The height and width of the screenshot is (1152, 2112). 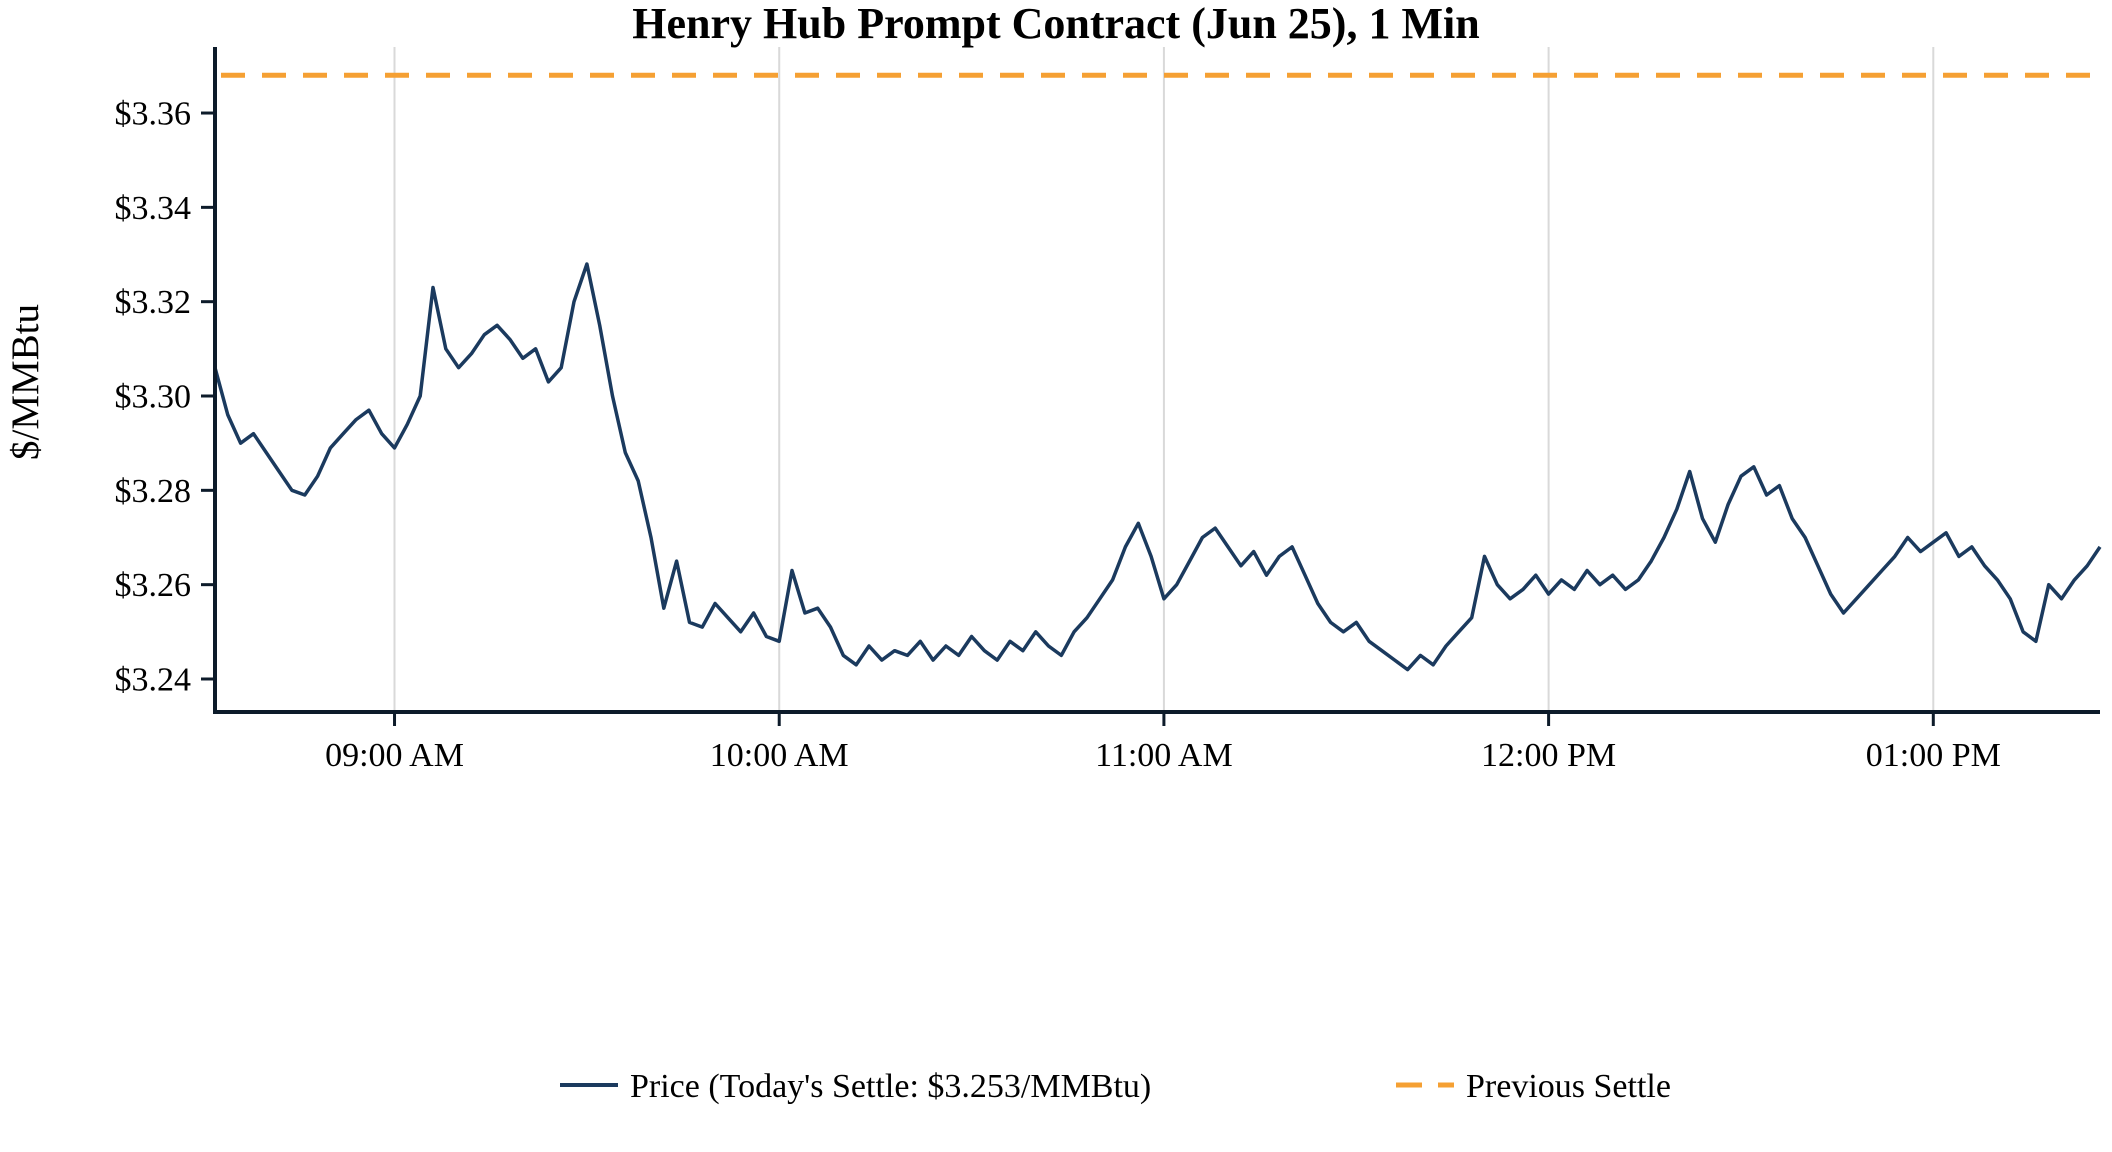 What do you see at coordinates (153, 302) in the screenshot?
I see `y-tick-label: $3.32` at bounding box center [153, 302].